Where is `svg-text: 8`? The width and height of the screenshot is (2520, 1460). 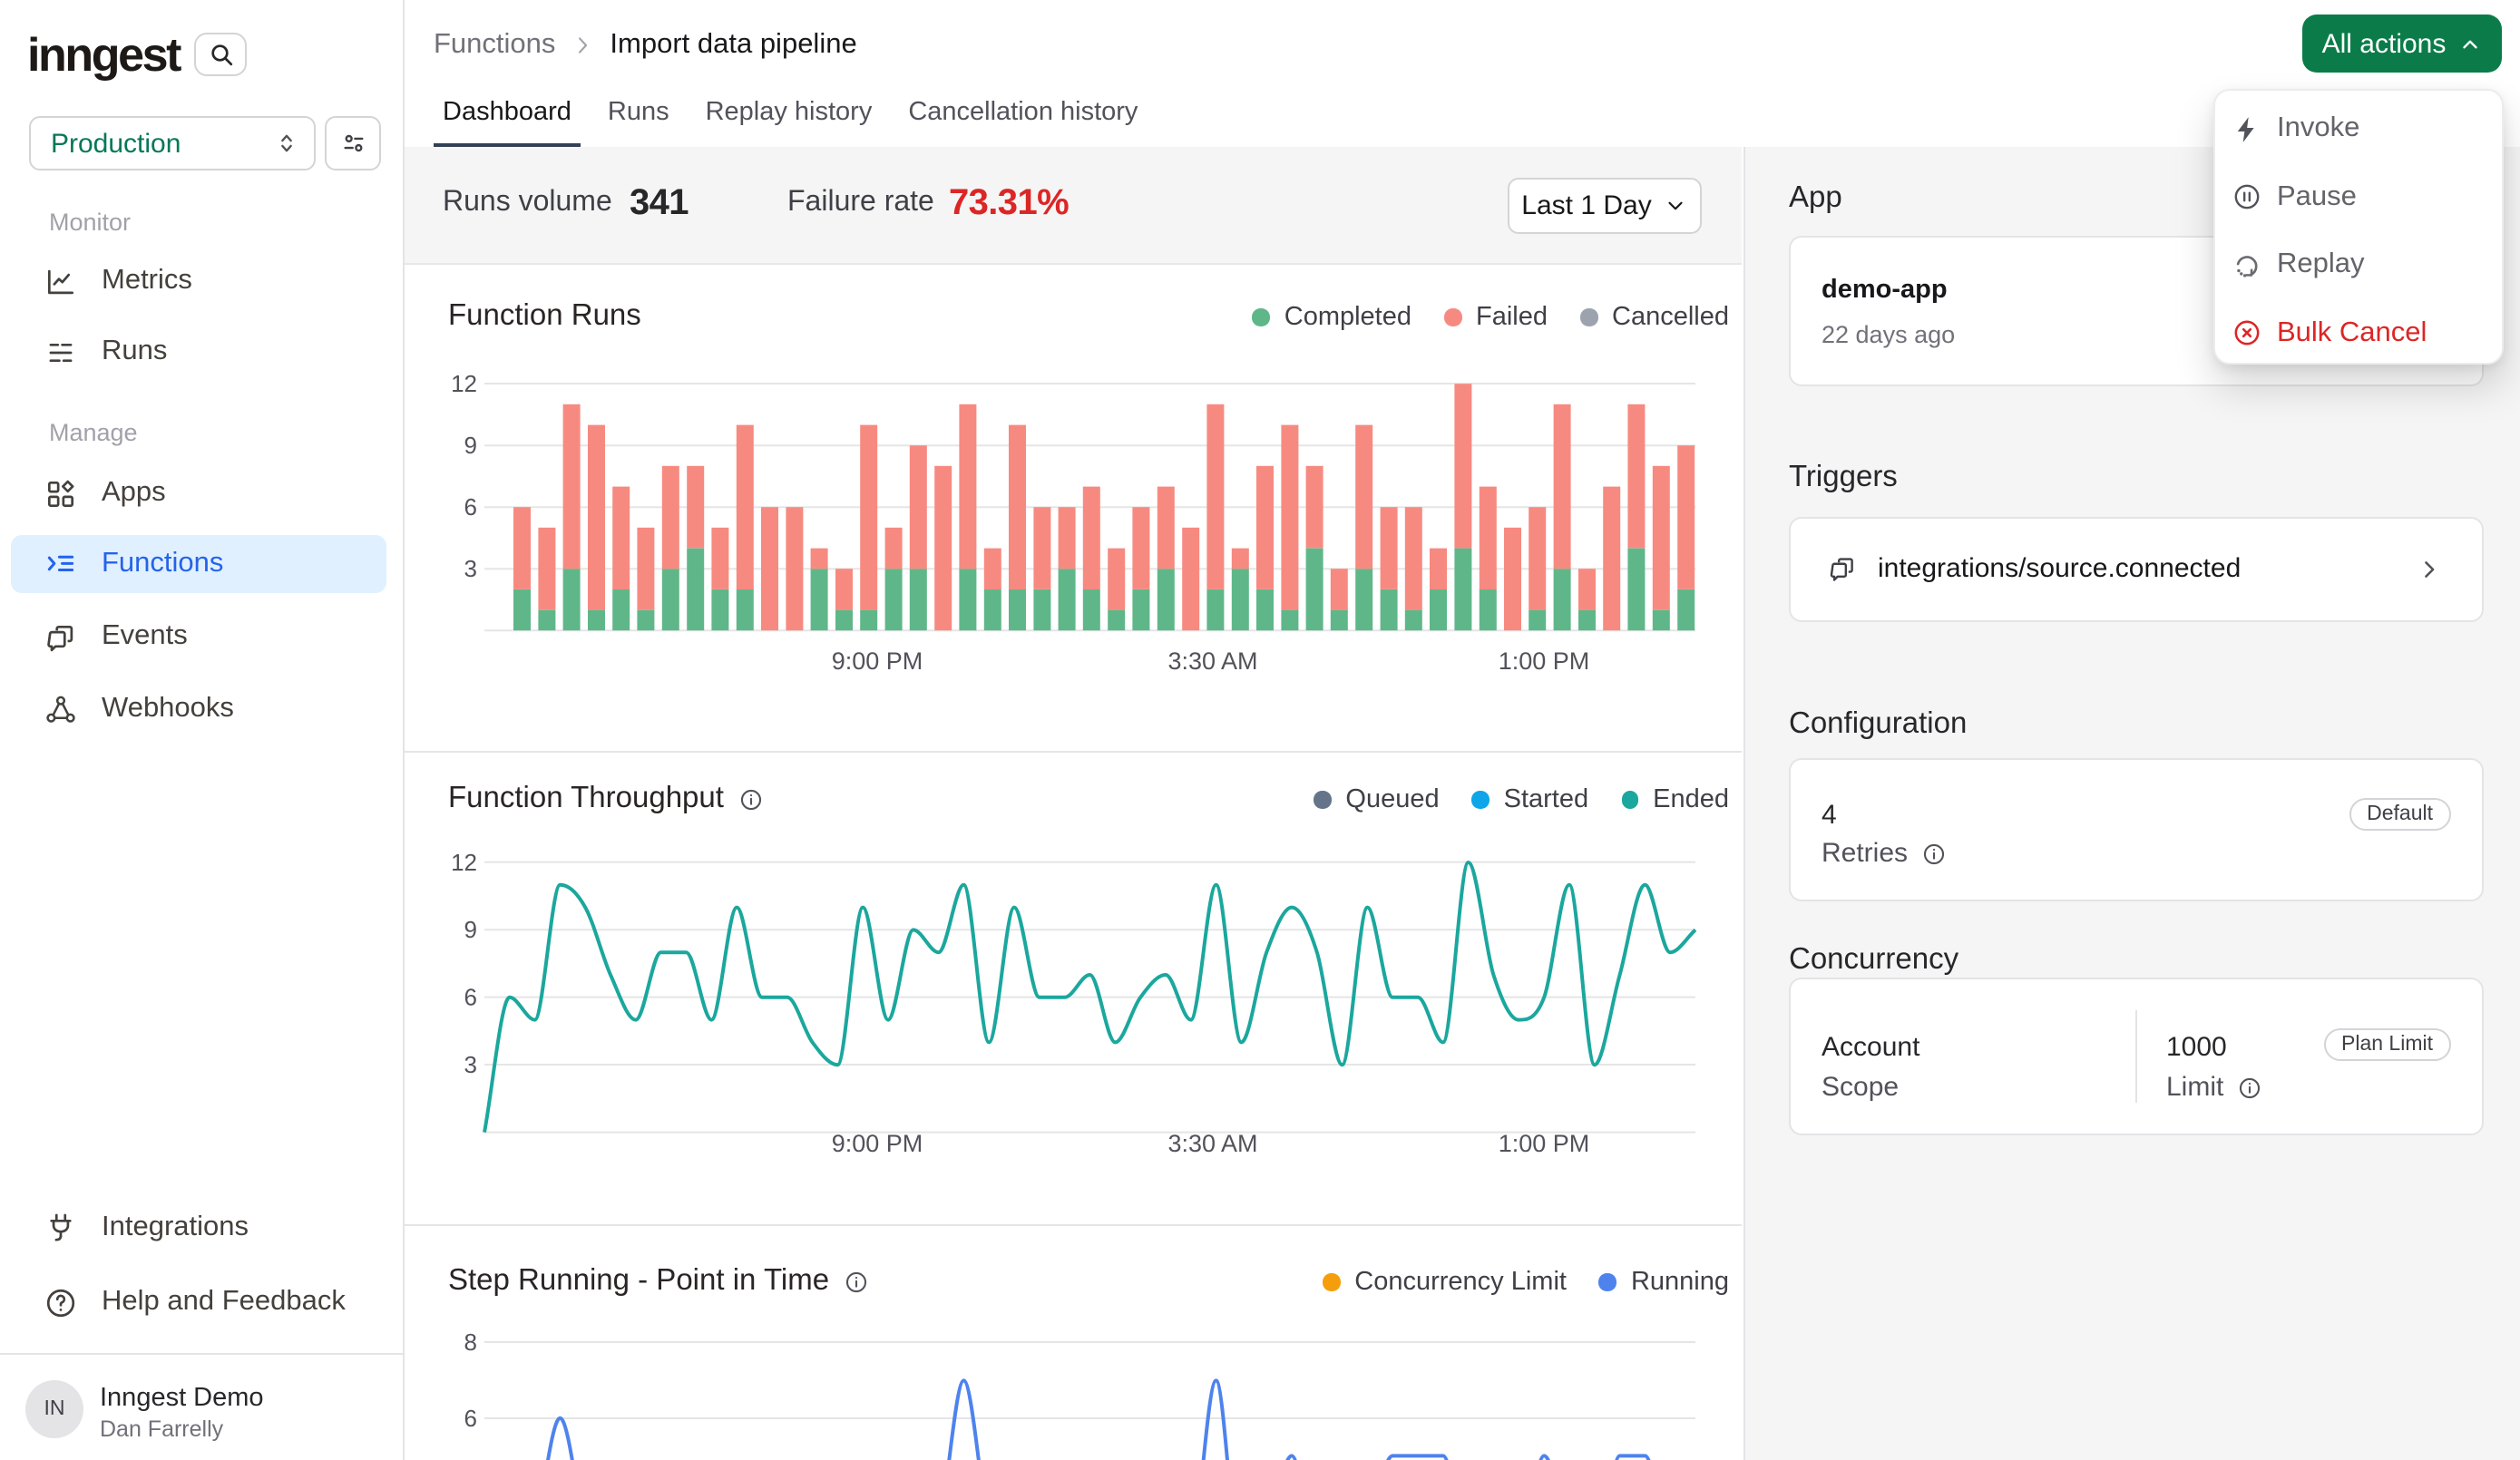
svg-text: 8 is located at coordinates (470, 1342).